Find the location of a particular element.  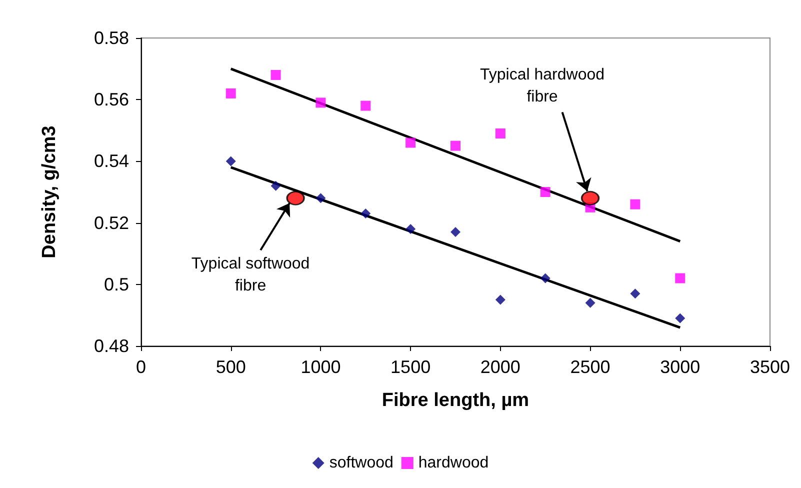

annotation: Typical hardwood fibre is located at coordinates (542, 86).